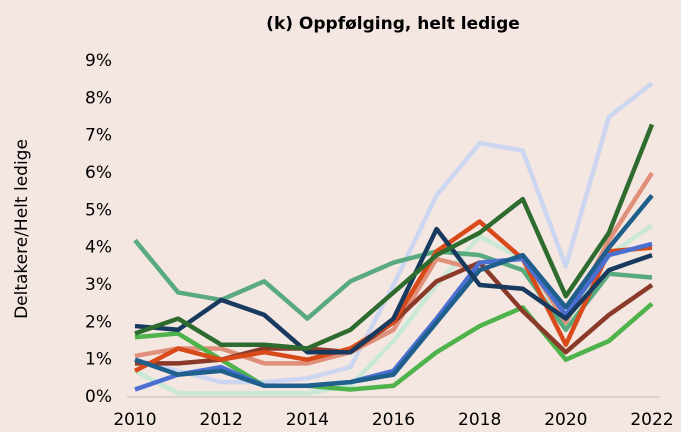  I want to click on x-tick-label: 2018, so click(479, 420).